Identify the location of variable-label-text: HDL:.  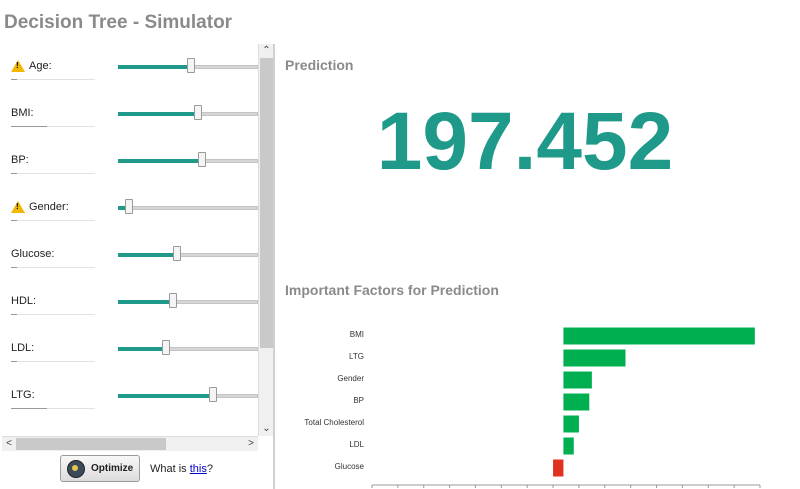
(24, 301).